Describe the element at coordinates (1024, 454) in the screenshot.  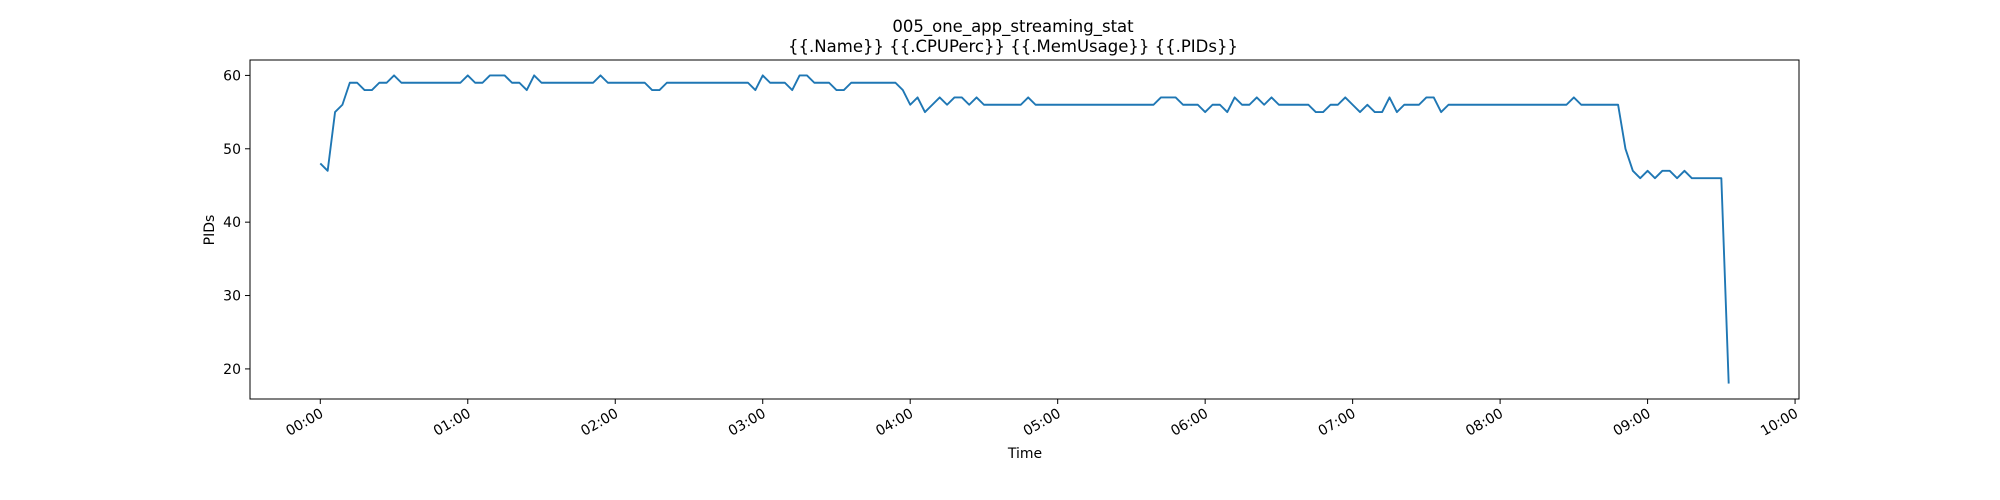
I see `x-axis-label: Time` at that location.